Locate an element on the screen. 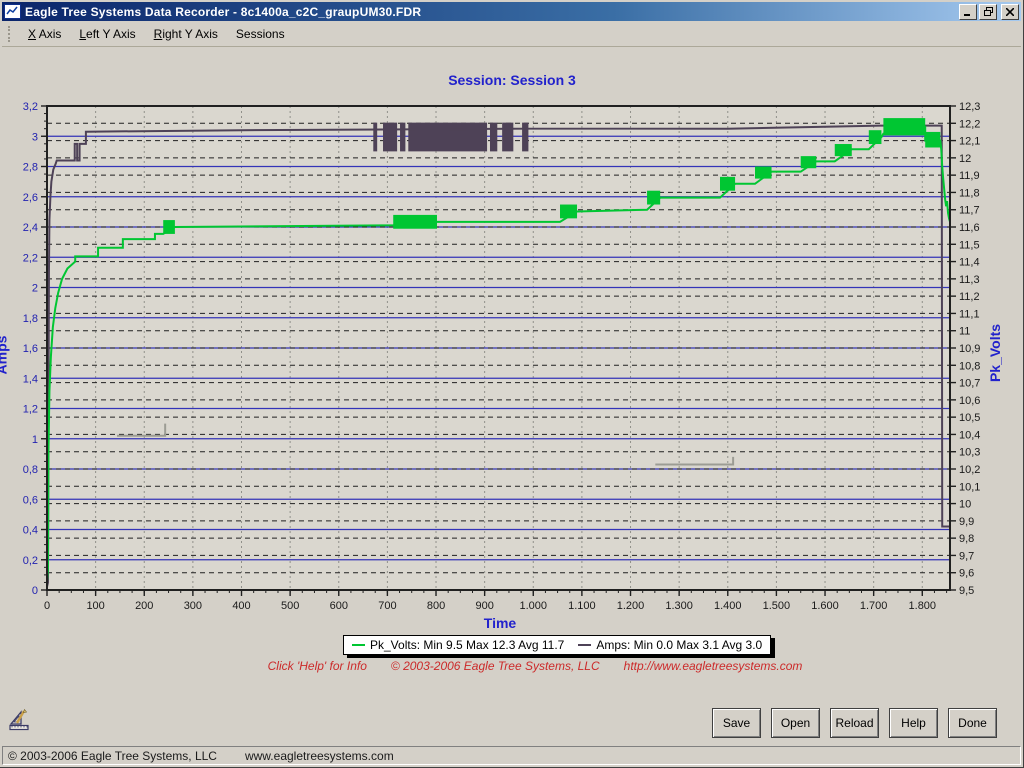 The height and width of the screenshot is (768, 1024). button-row: Save Open Reload Help Done is located at coordinates (854, 723).